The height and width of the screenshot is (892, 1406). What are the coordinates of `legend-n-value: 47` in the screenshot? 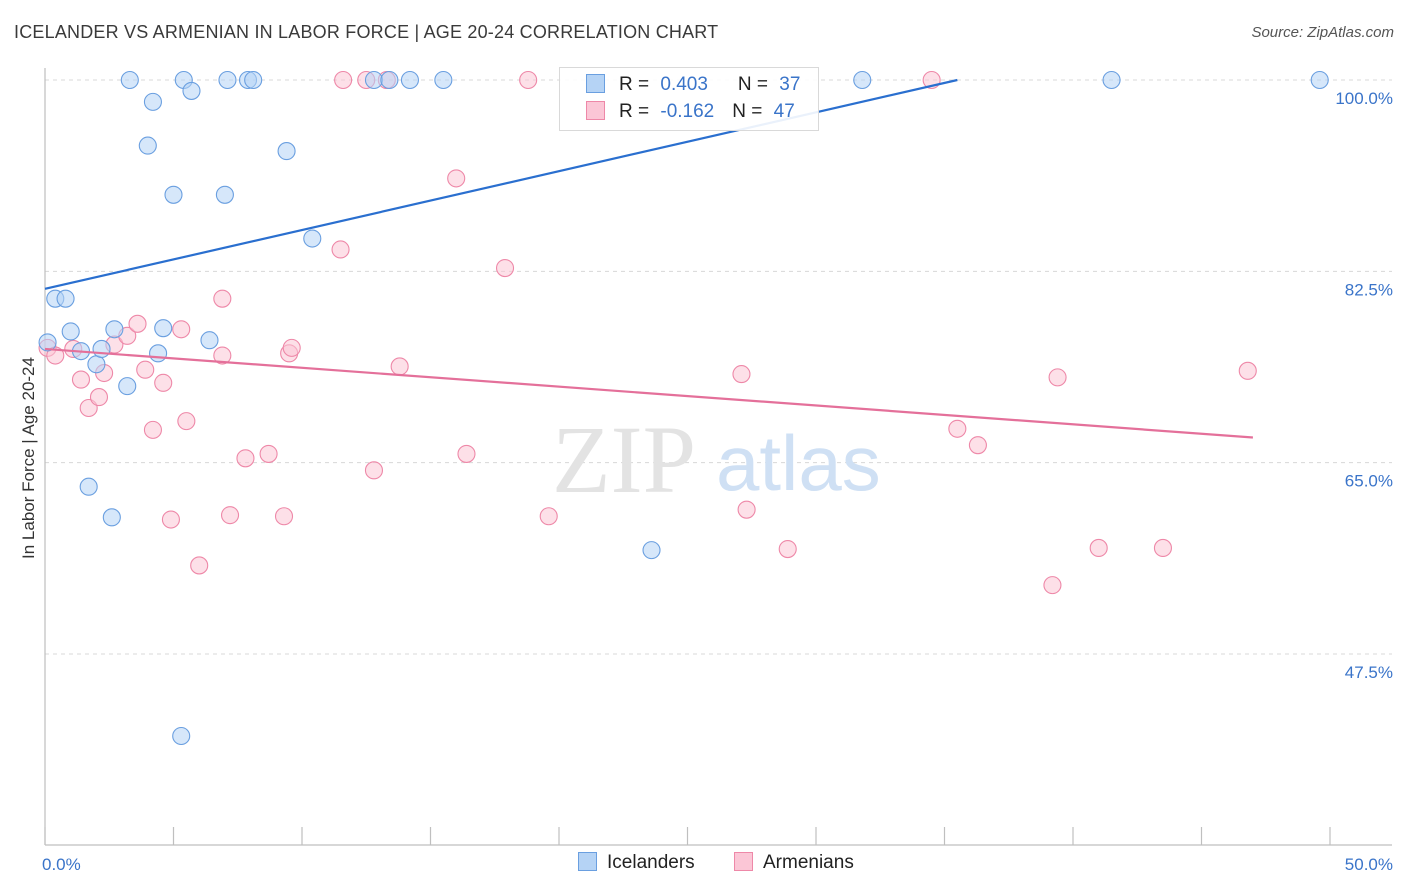 It's located at (784, 111).